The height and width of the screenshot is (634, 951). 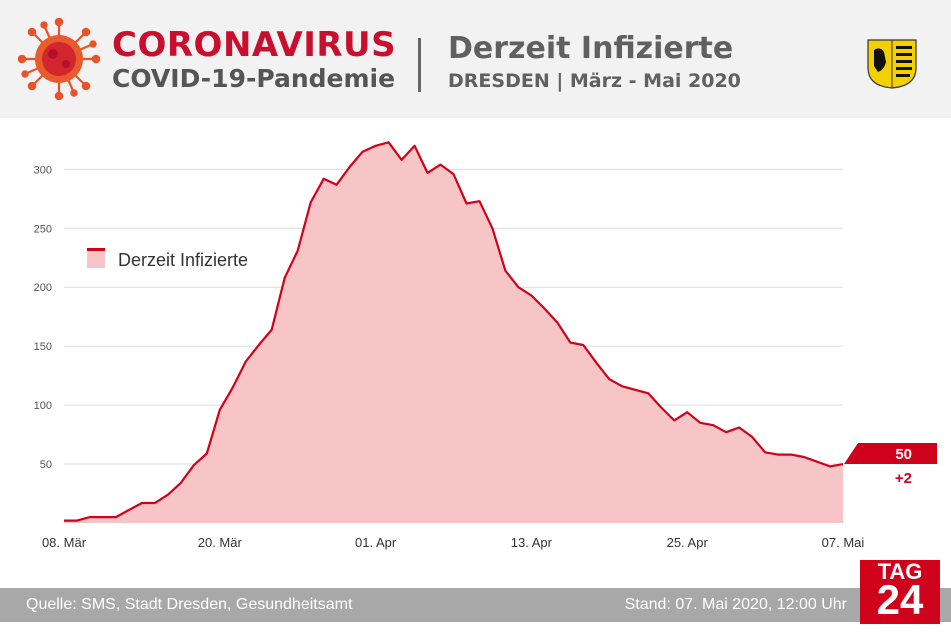 I want to click on legend: Derzeit Infizierte, so click(x=167, y=259).